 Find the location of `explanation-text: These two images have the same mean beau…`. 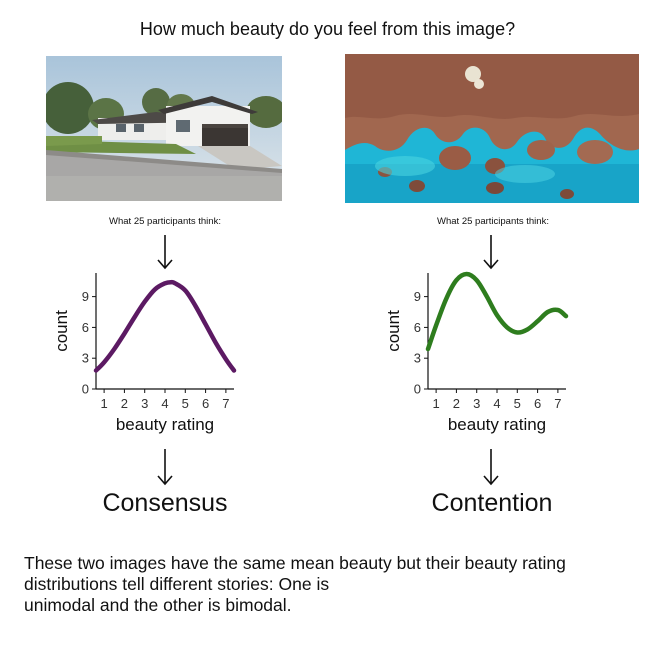

explanation-text: These two images have the same mean beau… is located at coordinates (329, 584).